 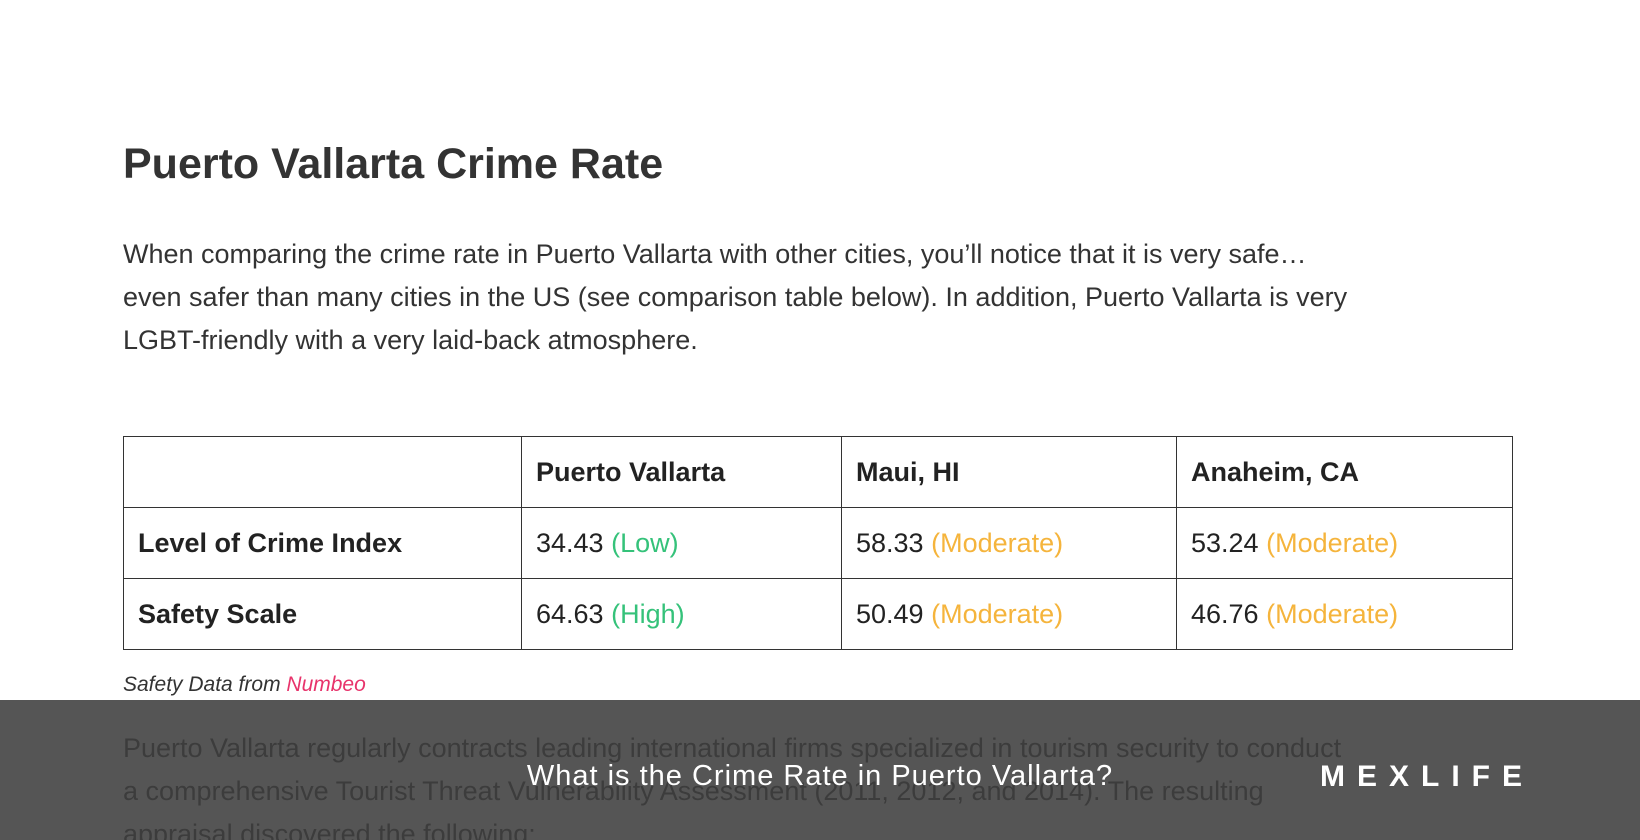 I want to click on cell-value: 46.76, so click(x=1225, y=613).